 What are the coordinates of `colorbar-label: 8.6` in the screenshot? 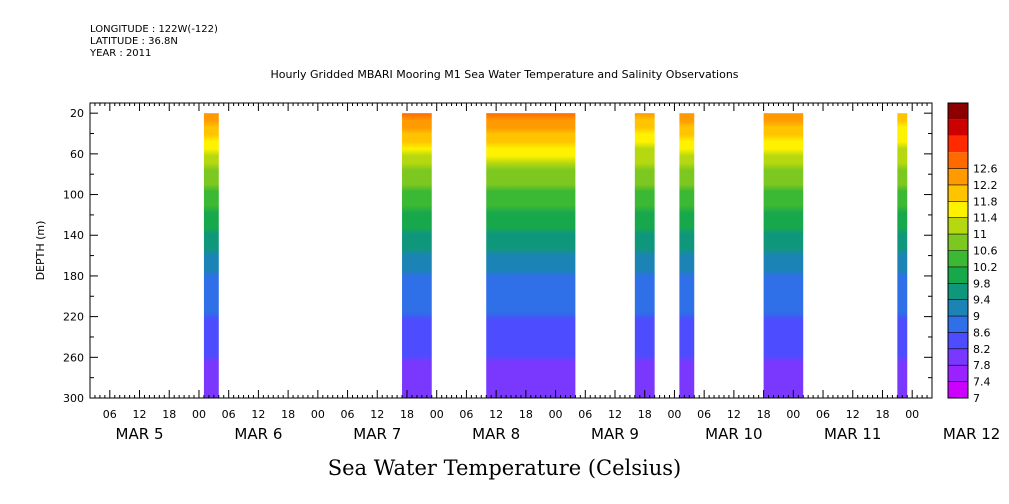 It's located at (982, 332).